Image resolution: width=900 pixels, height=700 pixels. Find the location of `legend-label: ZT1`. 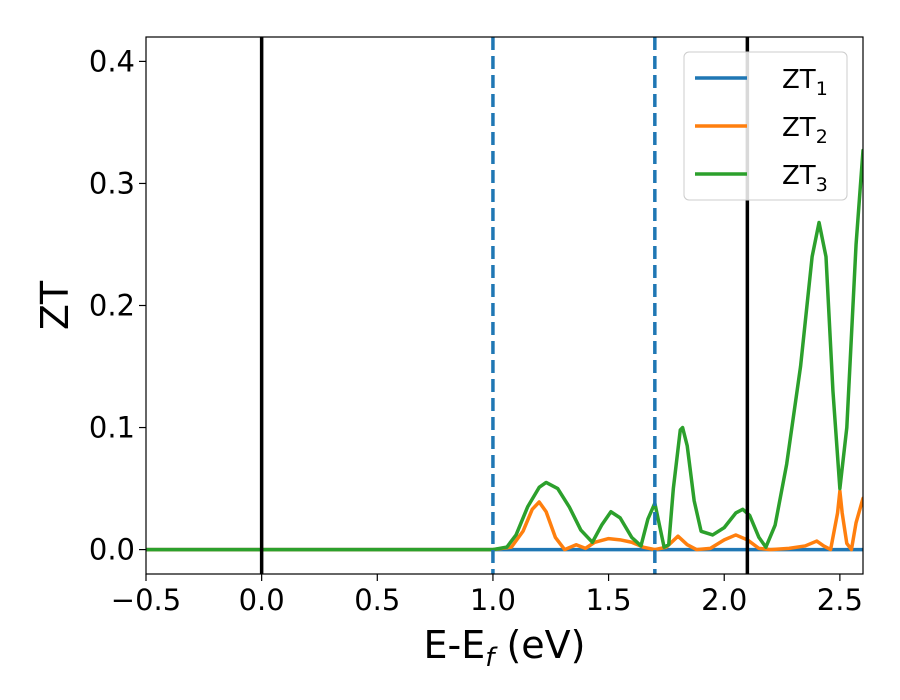

legend-label: ZT1 is located at coordinates (805, 82).